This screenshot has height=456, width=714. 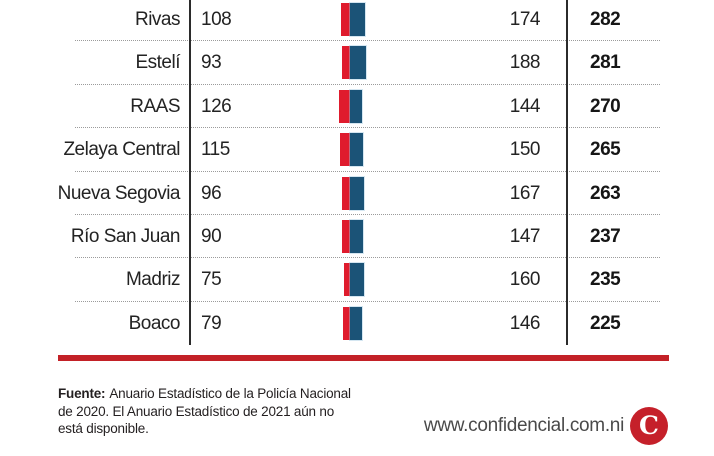 What do you see at coordinates (525, 236) in the screenshot?
I see `value2-cell: 147` at bounding box center [525, 236].